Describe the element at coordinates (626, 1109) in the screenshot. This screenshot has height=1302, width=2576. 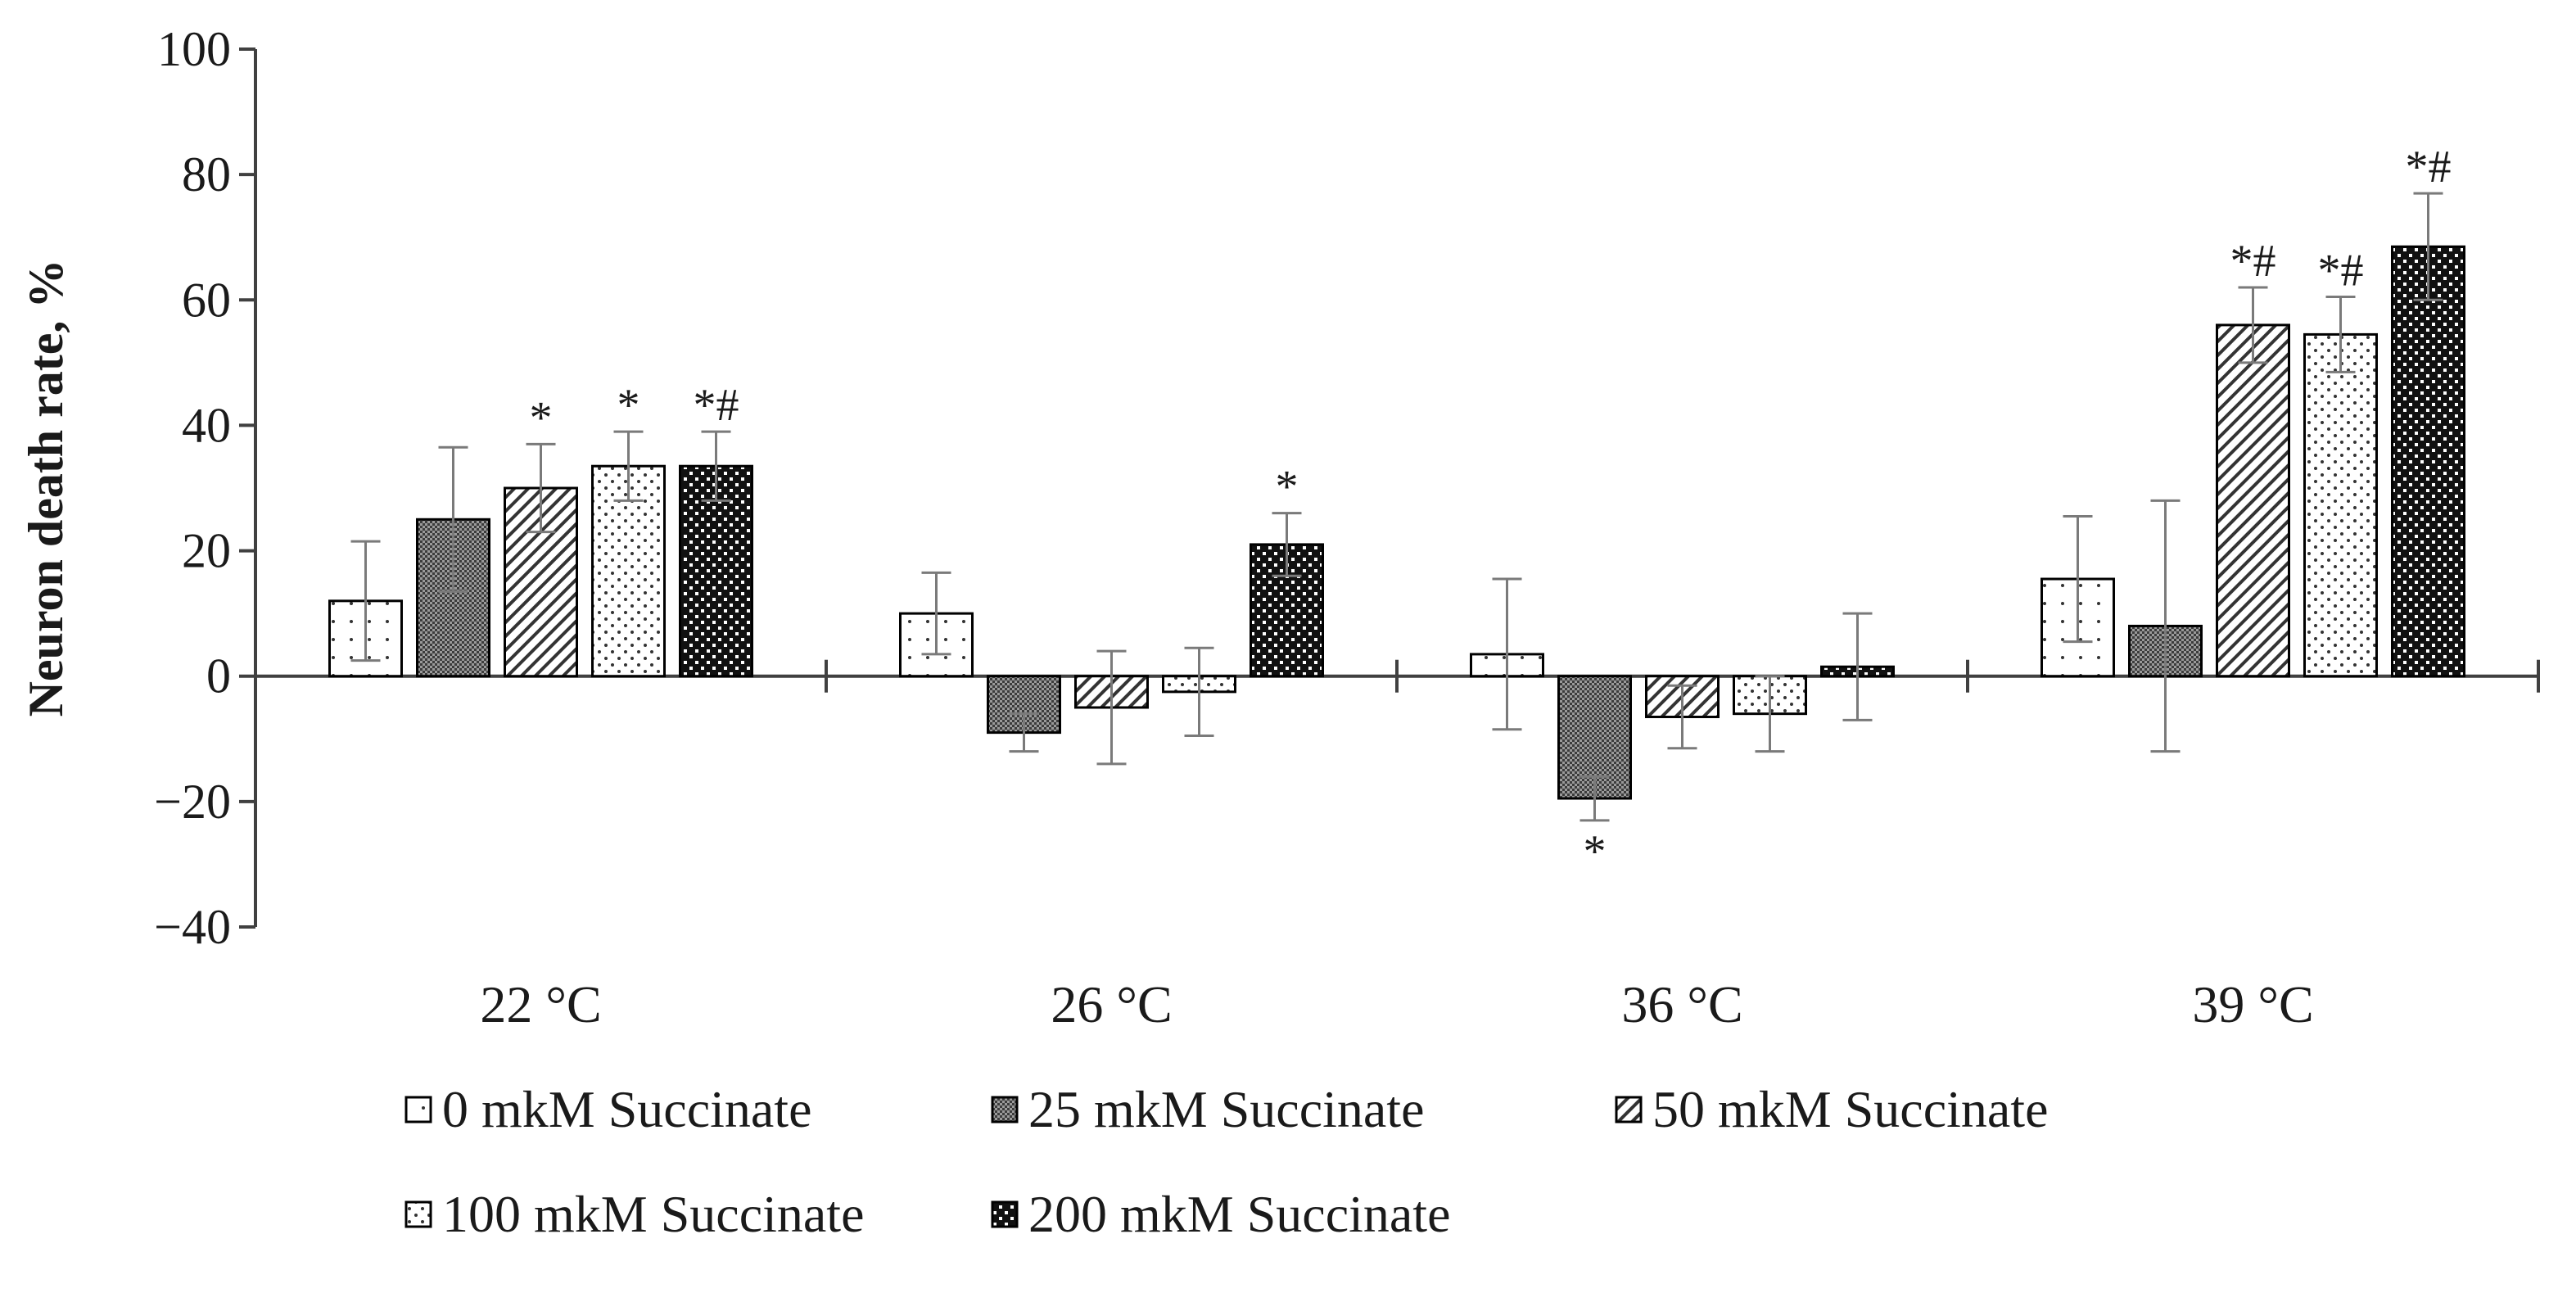
I see `legend-label: 0 mkM Succinate` at that location.